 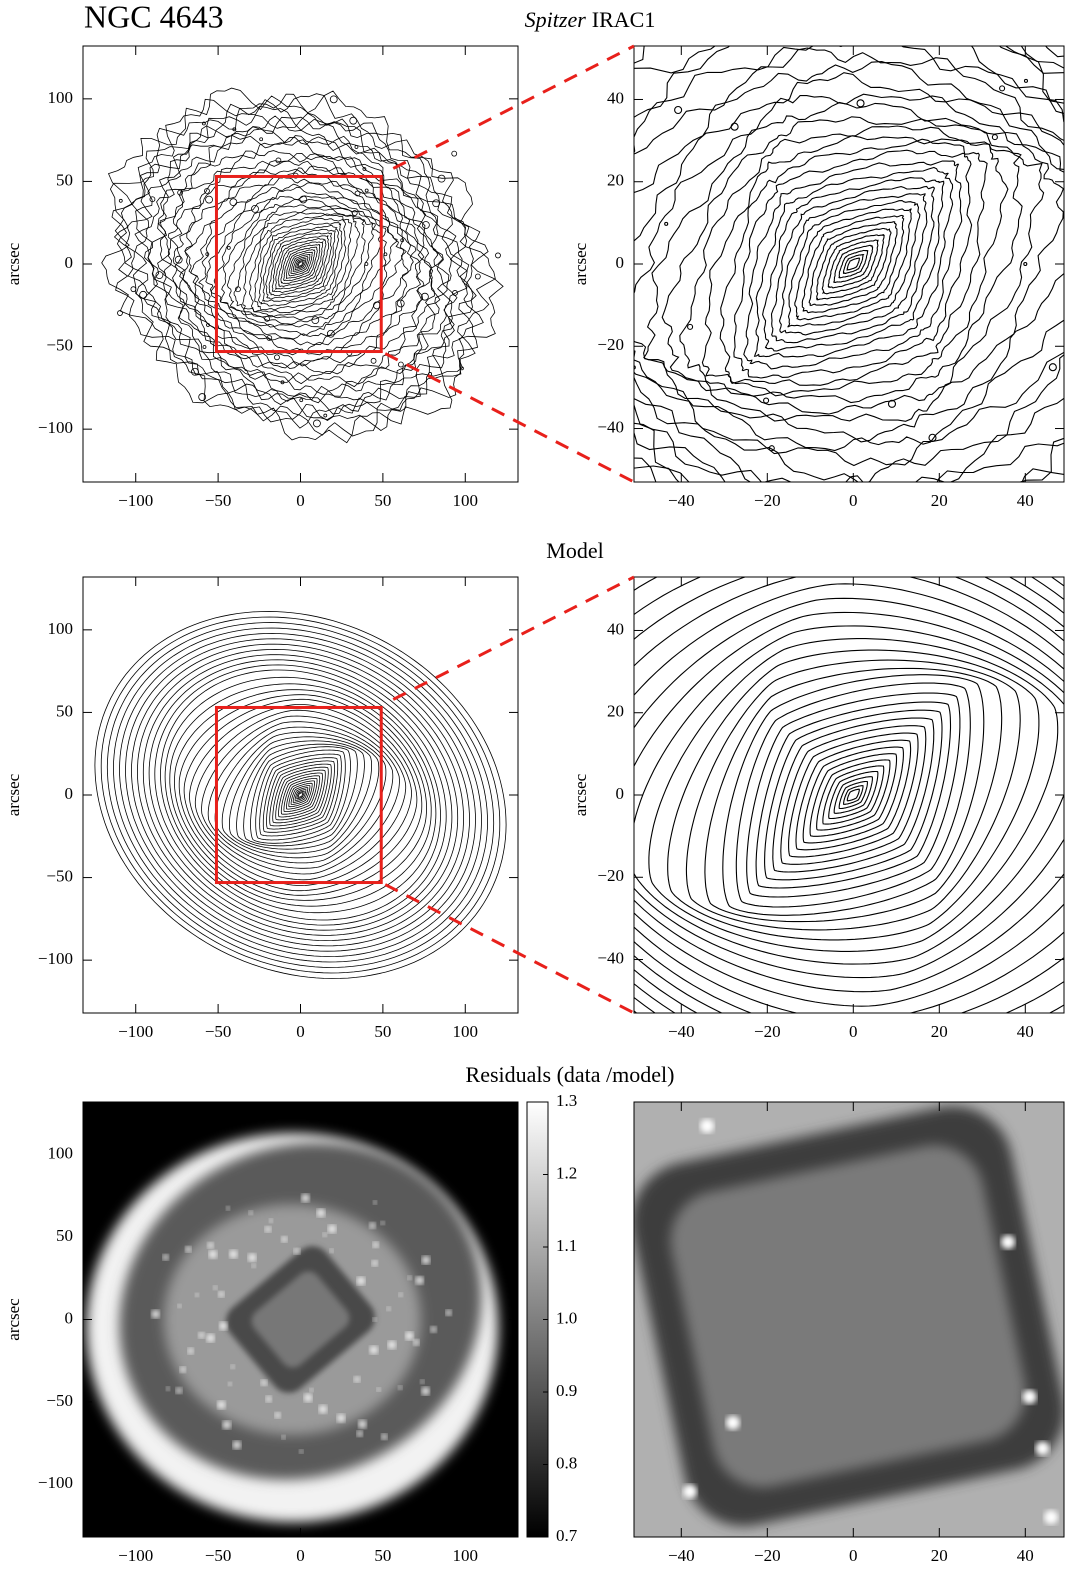 I want to click on colorbar-tick-label: 1.0, so click(x=566, y=1317).